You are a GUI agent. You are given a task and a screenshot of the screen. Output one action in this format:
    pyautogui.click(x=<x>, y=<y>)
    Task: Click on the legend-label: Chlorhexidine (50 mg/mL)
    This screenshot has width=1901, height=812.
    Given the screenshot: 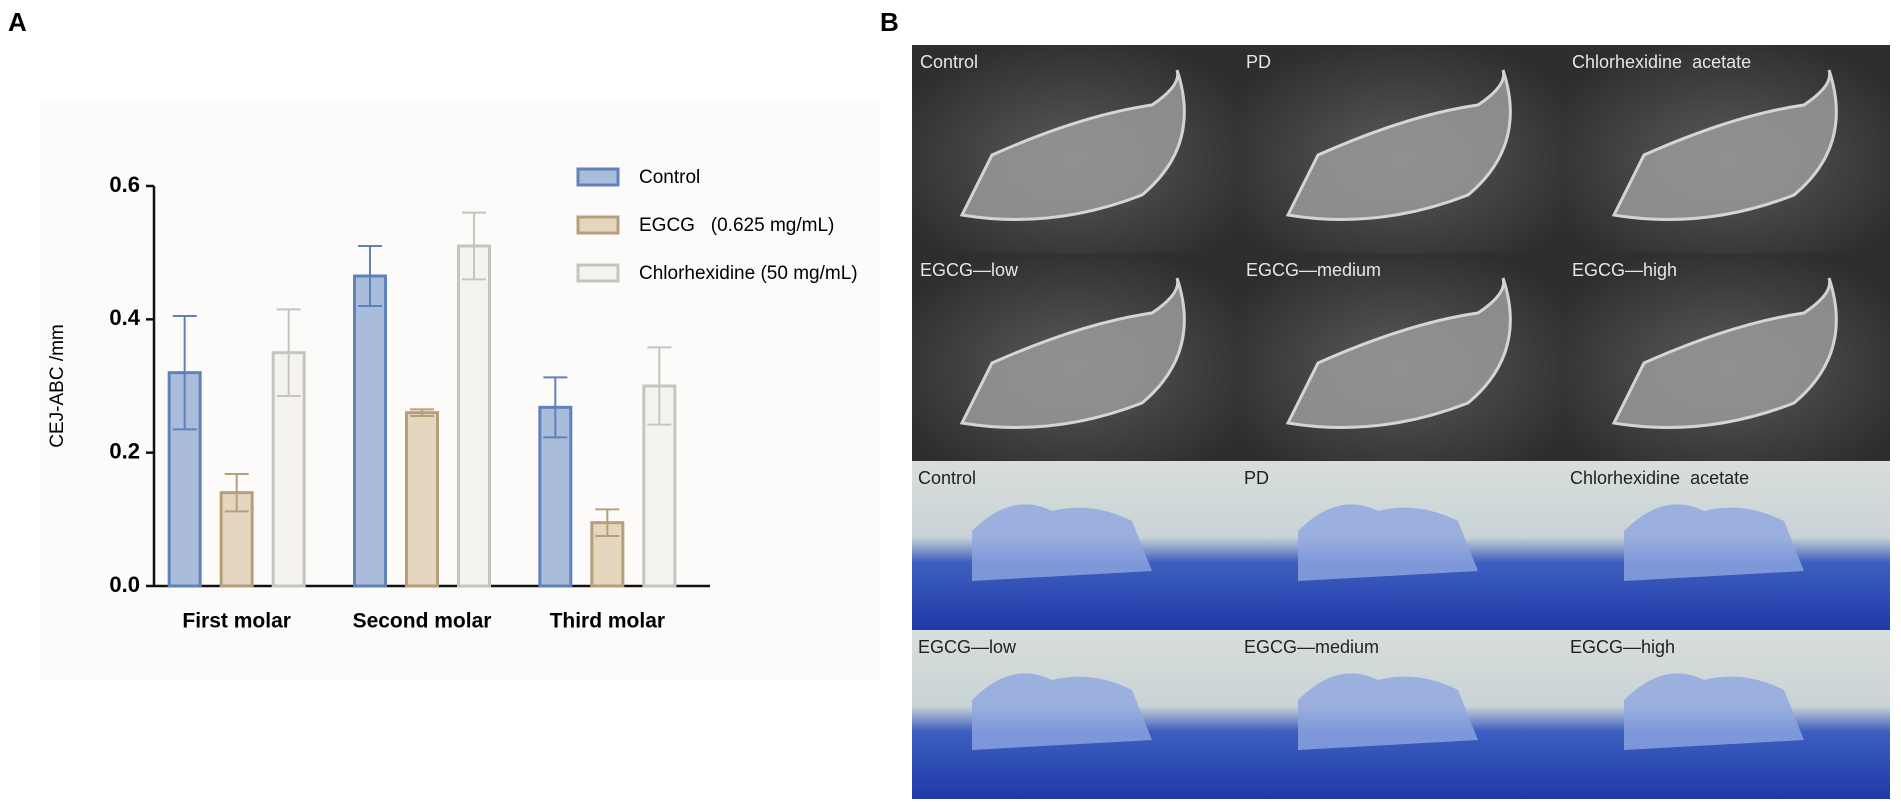 What is the action you would take?
    pyautogui.click(x=748, y=273)
    